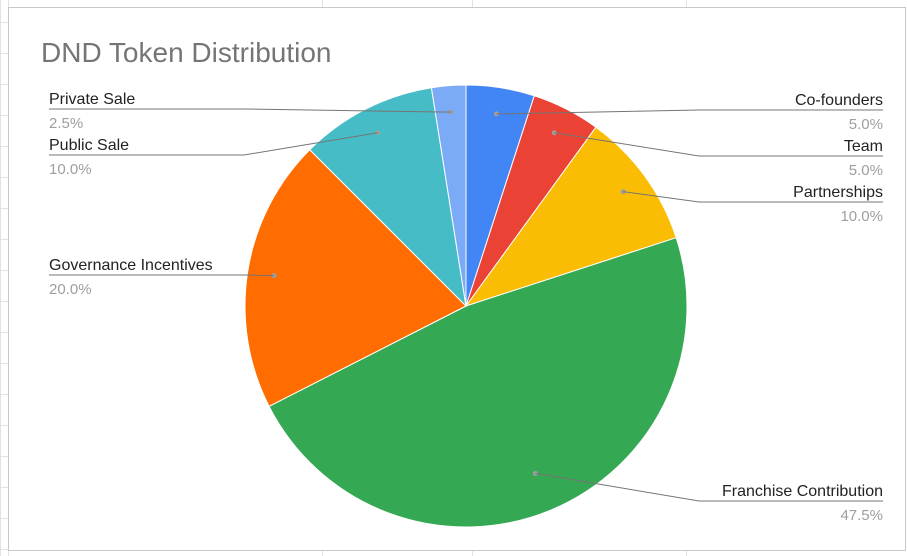  I want to click on slice-percent-private-sale: 2.5%, so click(66, 123).